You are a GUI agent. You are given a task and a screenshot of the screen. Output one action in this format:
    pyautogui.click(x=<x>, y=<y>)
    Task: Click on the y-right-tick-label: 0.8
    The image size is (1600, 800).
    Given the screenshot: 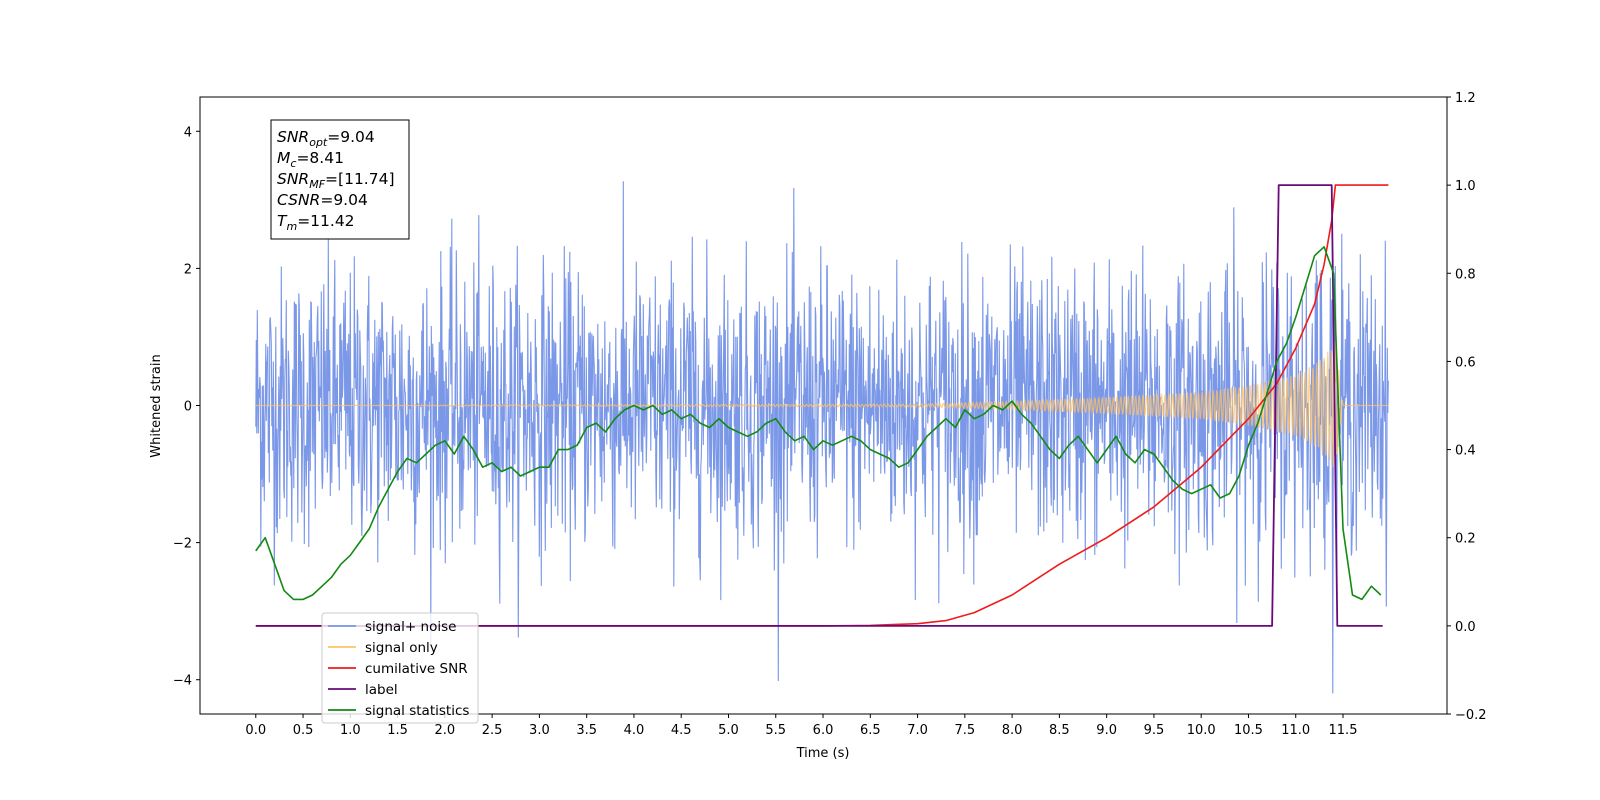 What is the action you would take?
    pyautogui.click(x=1465, y=274)
    